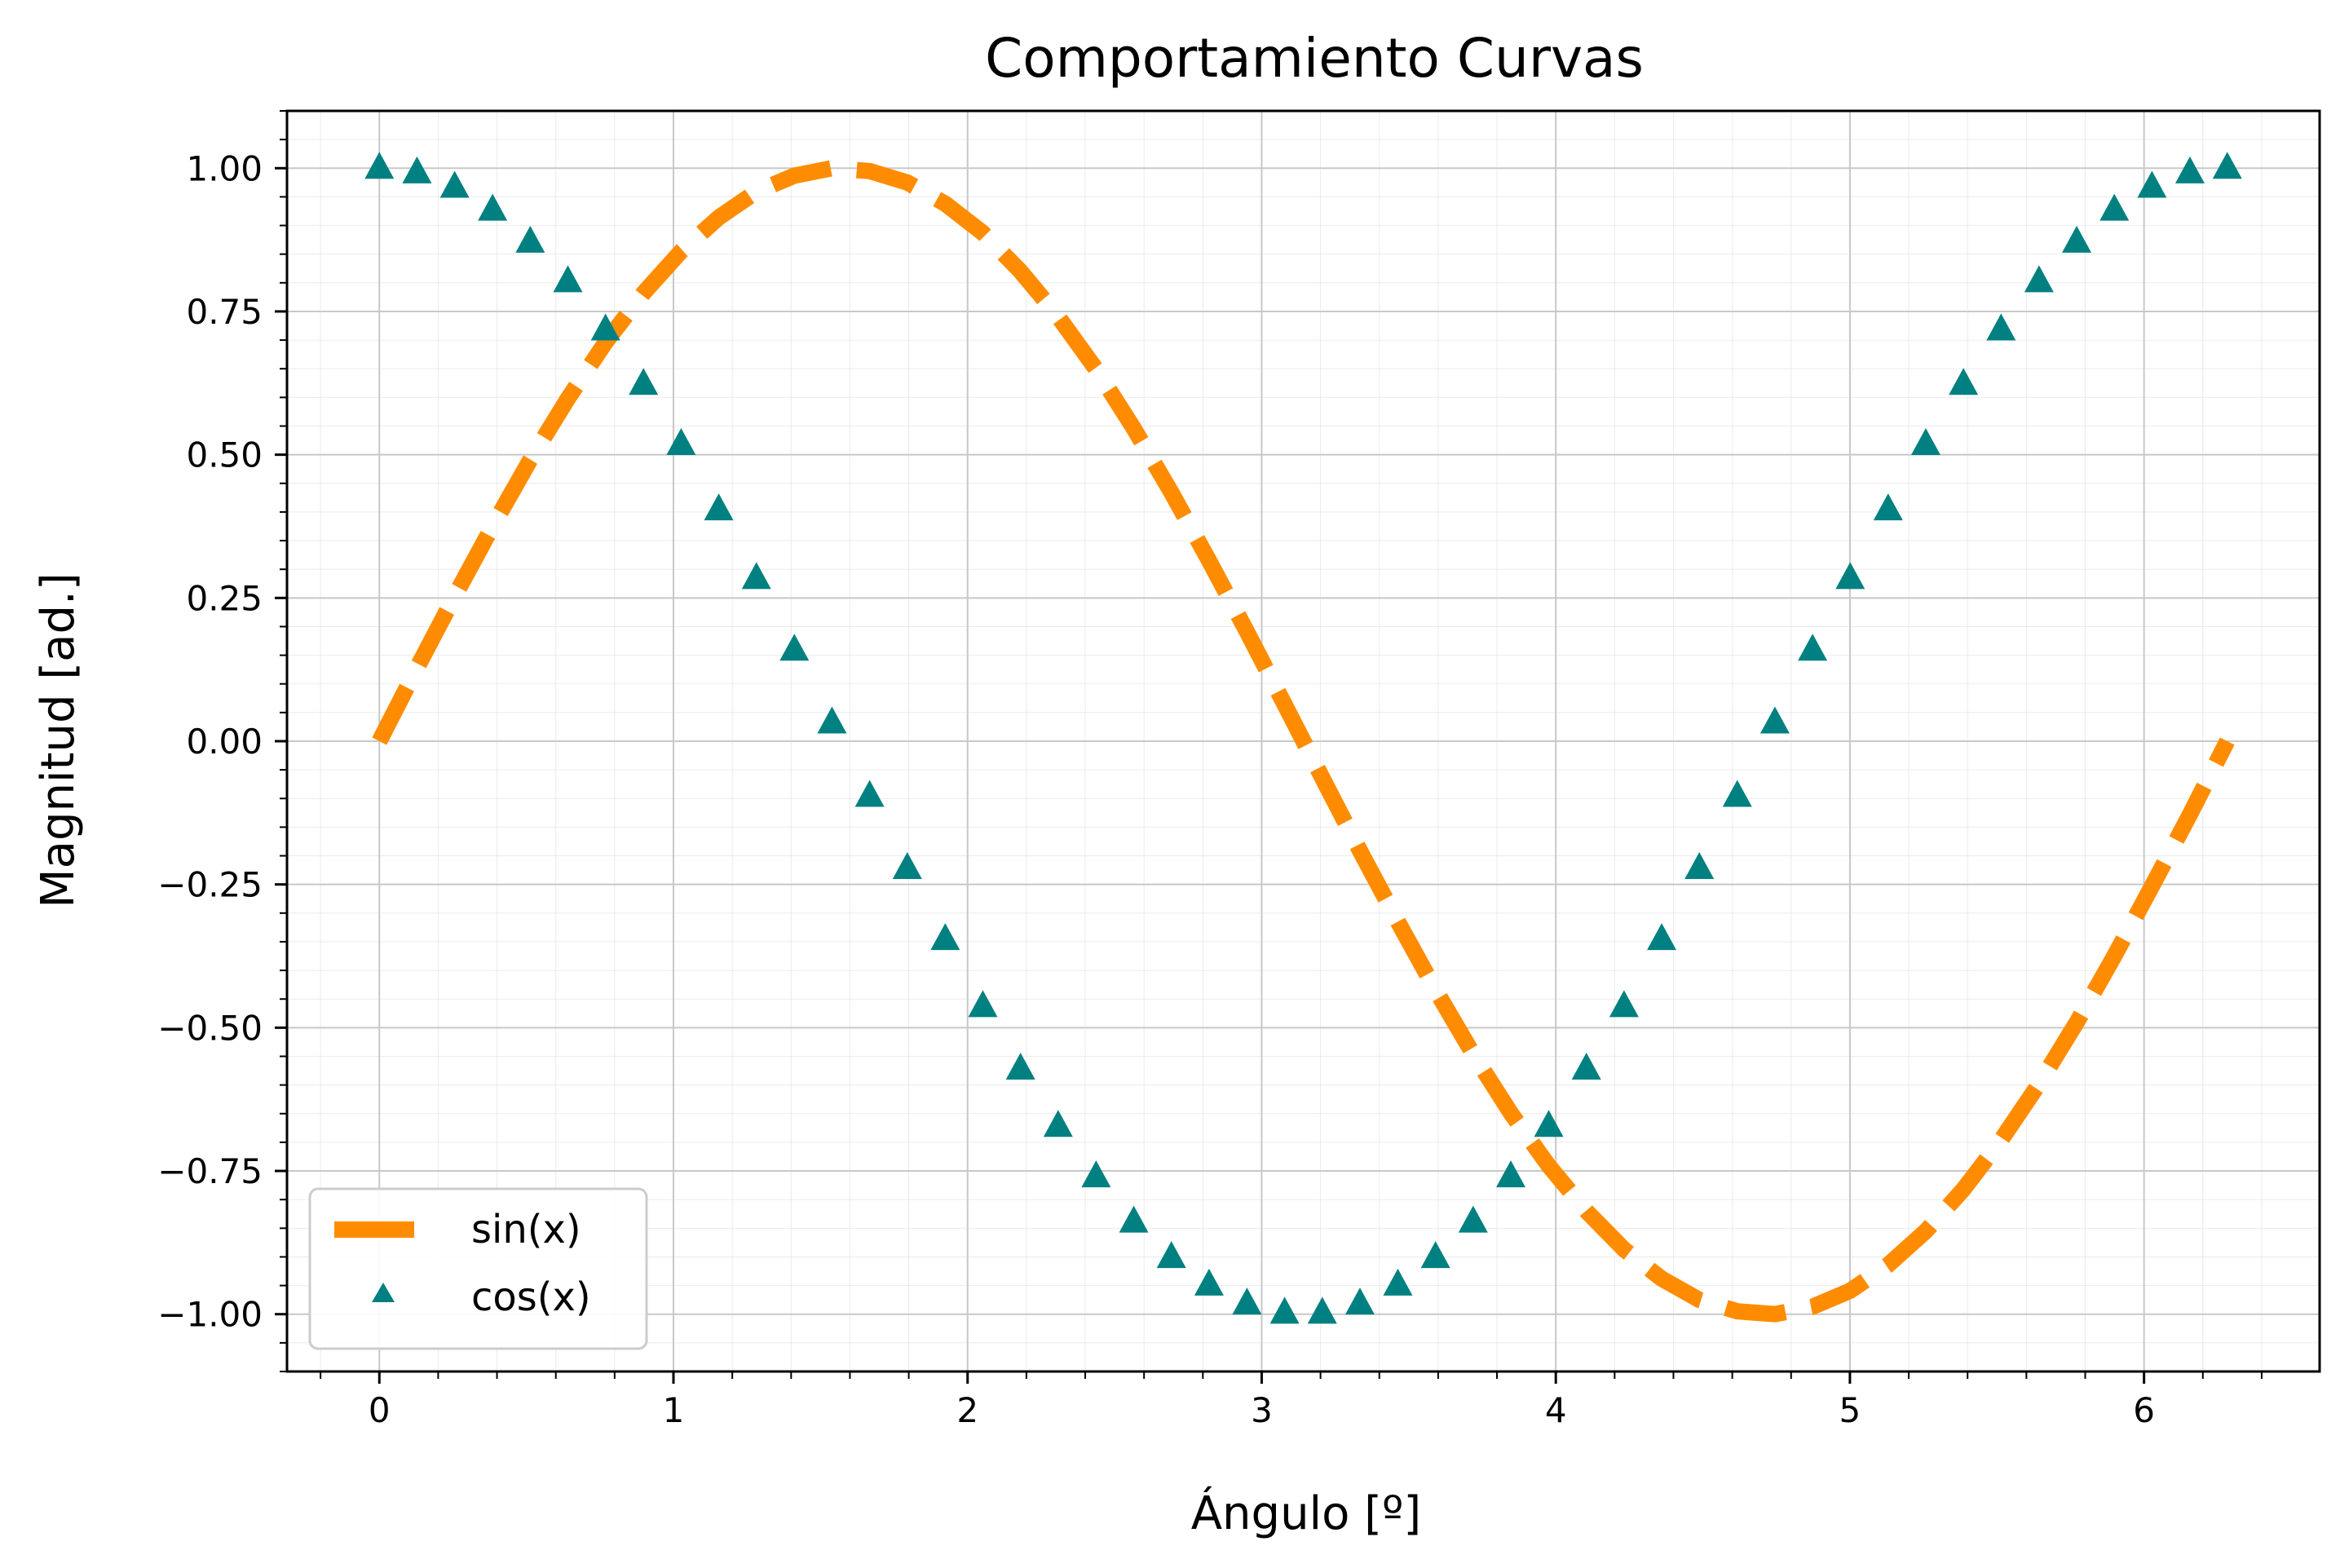  I want to click on x-tick-label: 1, so click(674, 1410).